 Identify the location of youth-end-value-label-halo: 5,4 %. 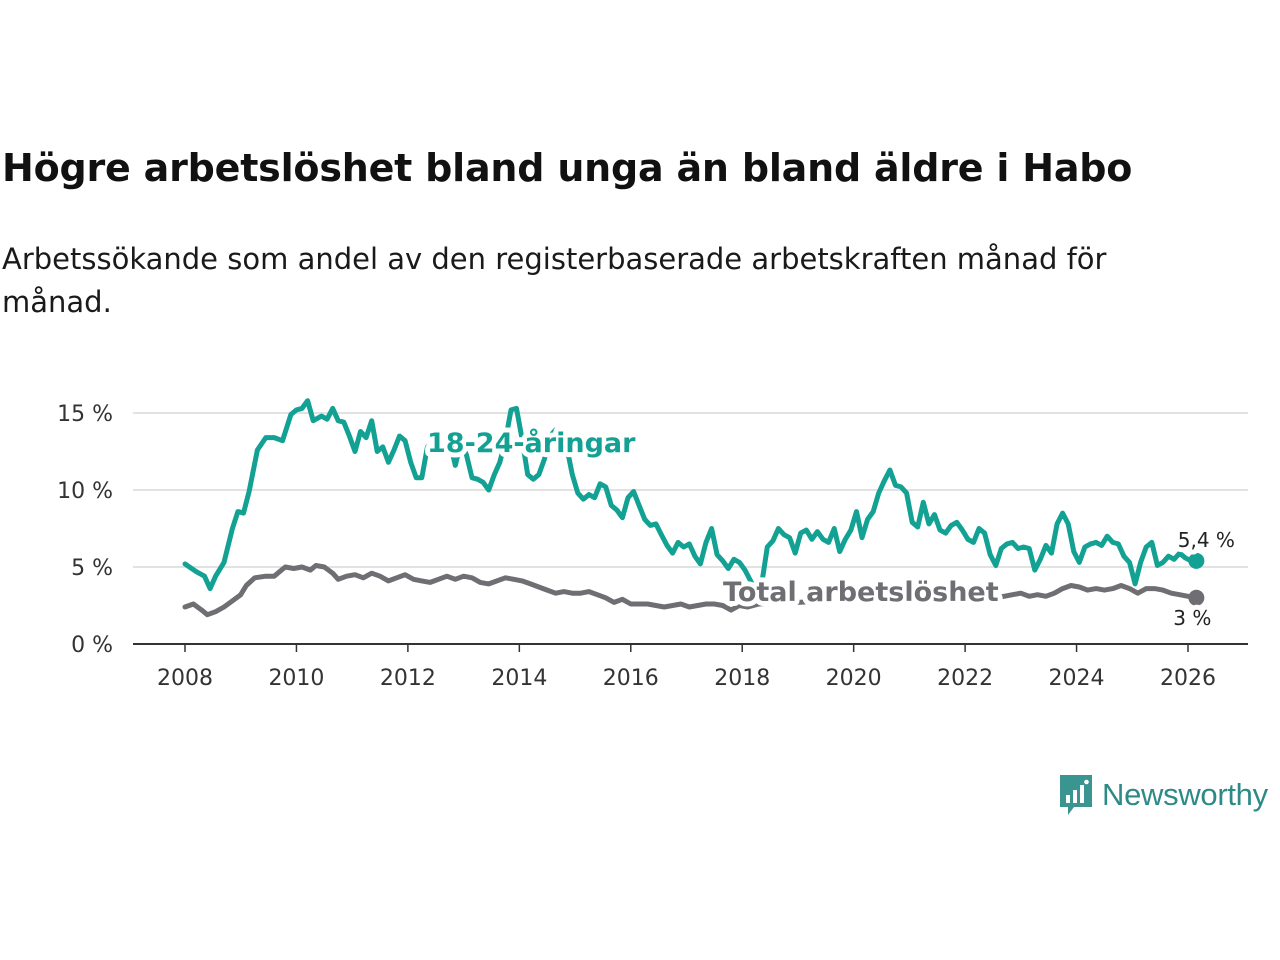
(1206, 540).